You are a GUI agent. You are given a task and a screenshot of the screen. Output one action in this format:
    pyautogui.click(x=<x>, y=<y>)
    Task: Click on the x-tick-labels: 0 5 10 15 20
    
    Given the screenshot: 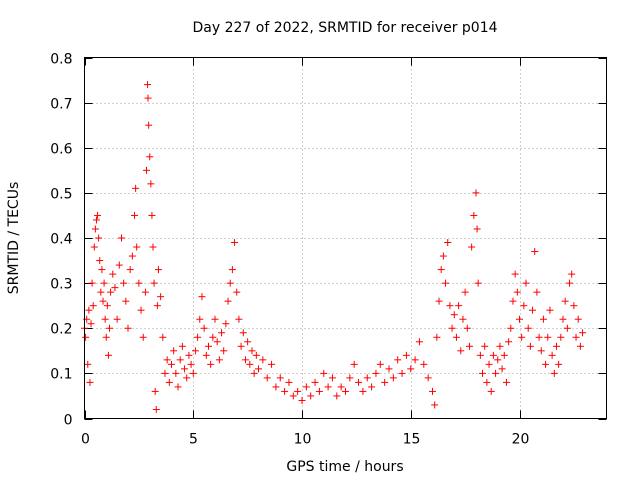 What is the action you would take?
    pyautogui.click(x=305, y=440)
    